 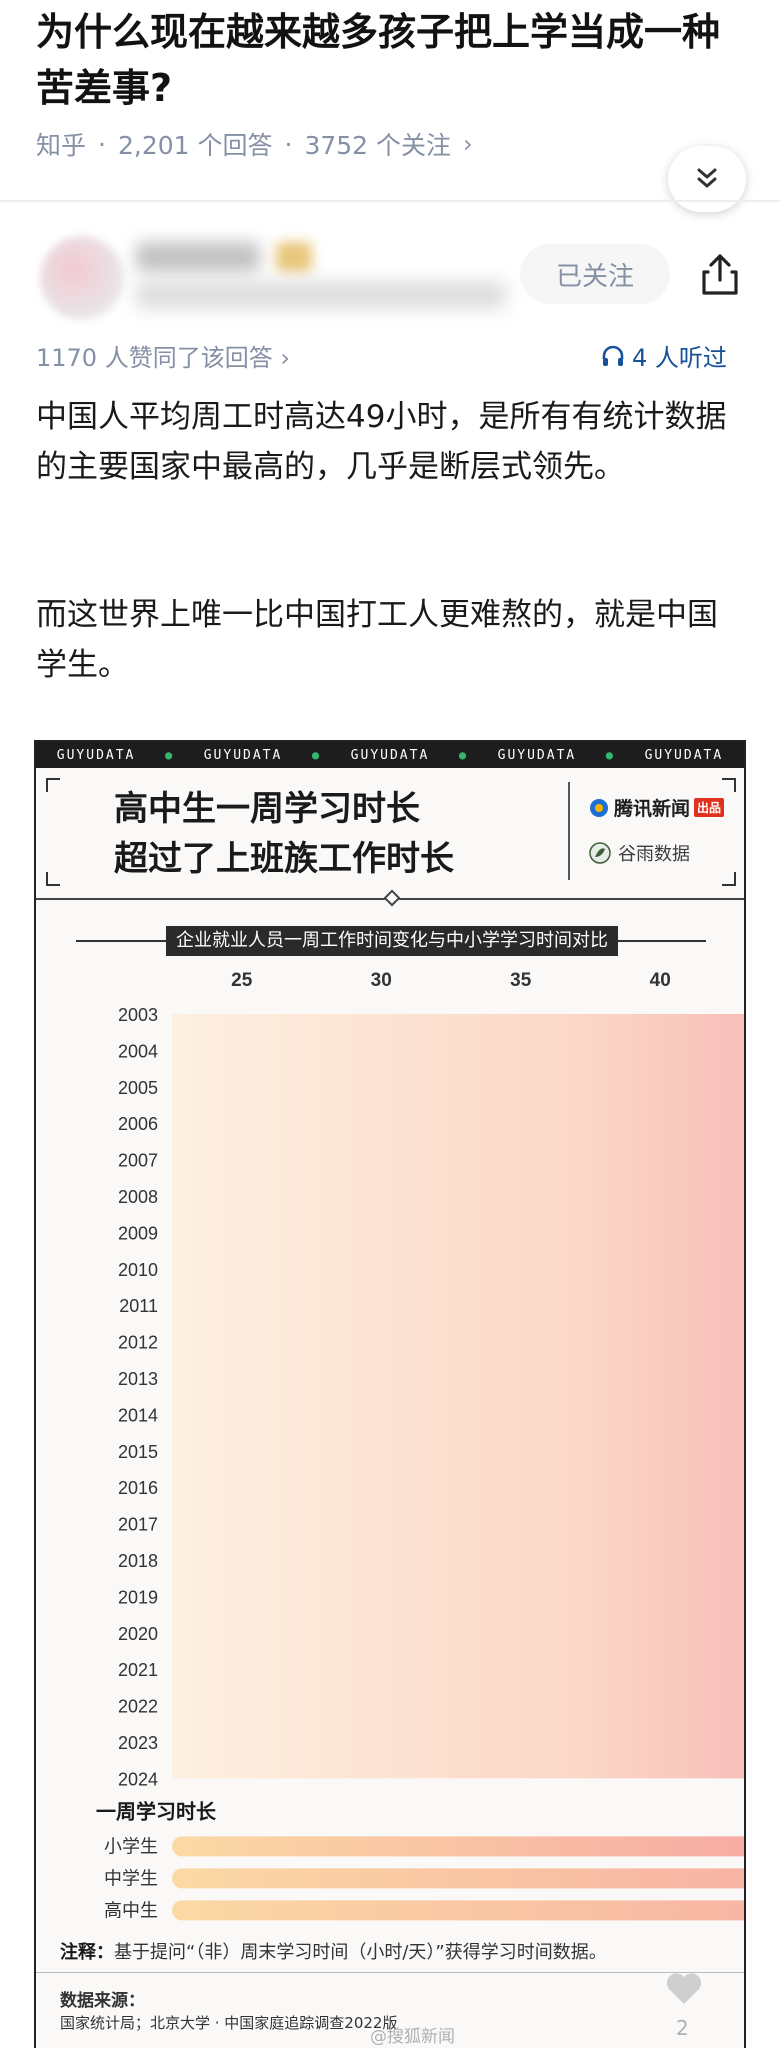 I want to click on author-row: 已关注, so click(x=390, y=274).